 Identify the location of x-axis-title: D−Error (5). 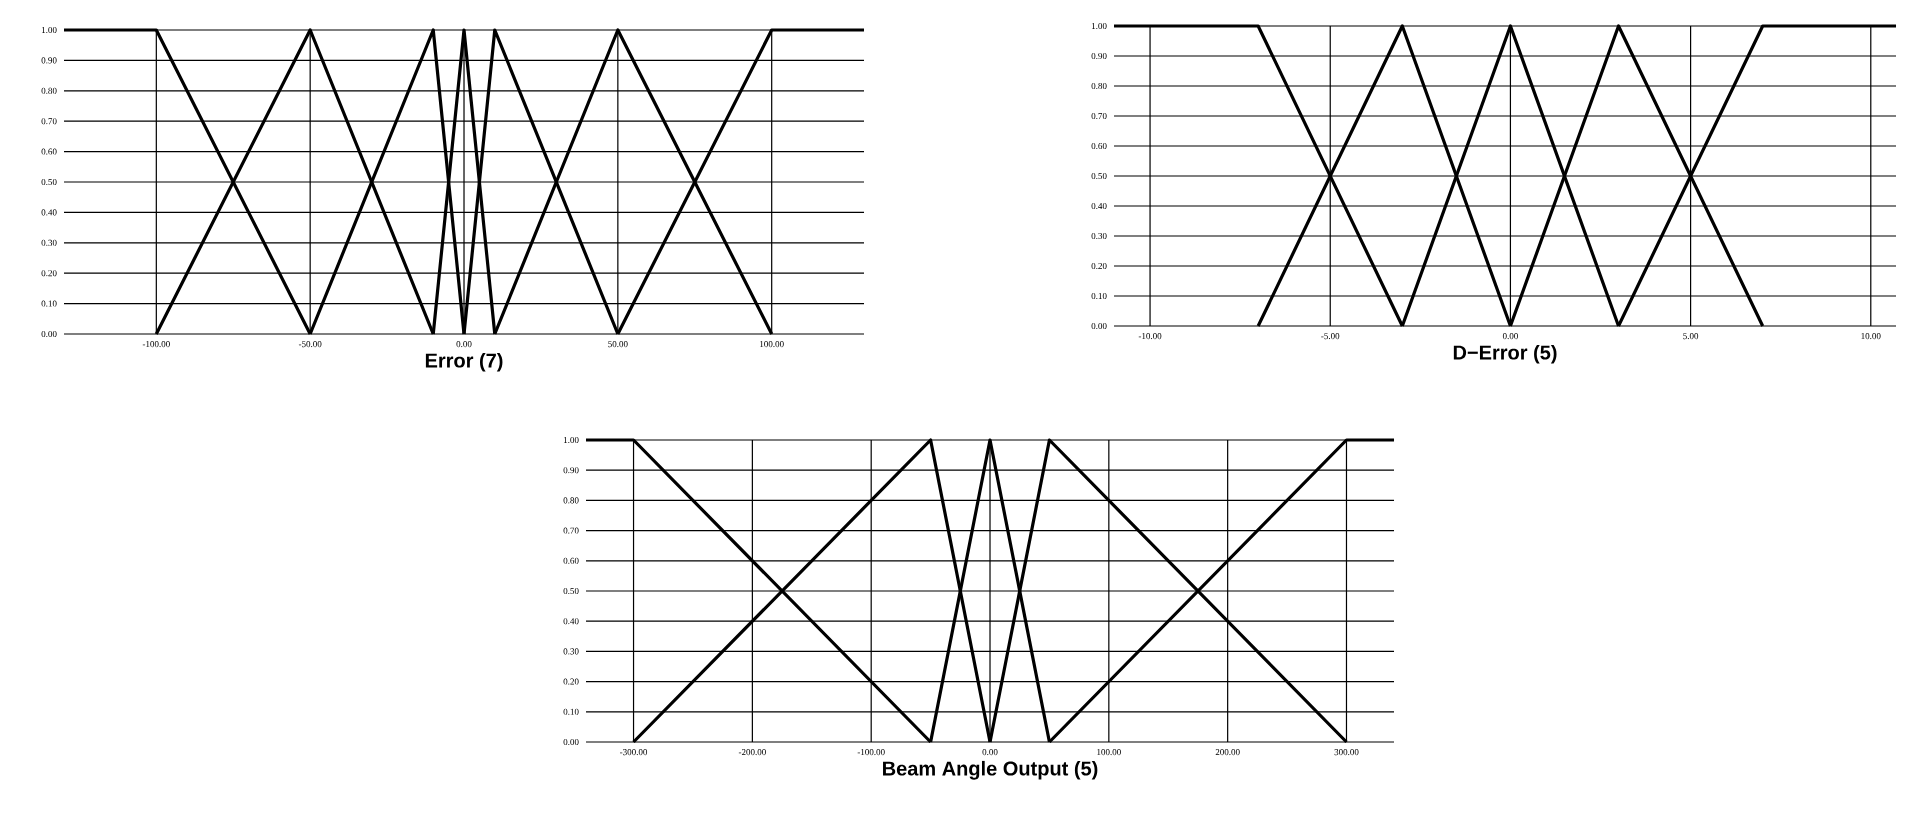
(1505, 354).